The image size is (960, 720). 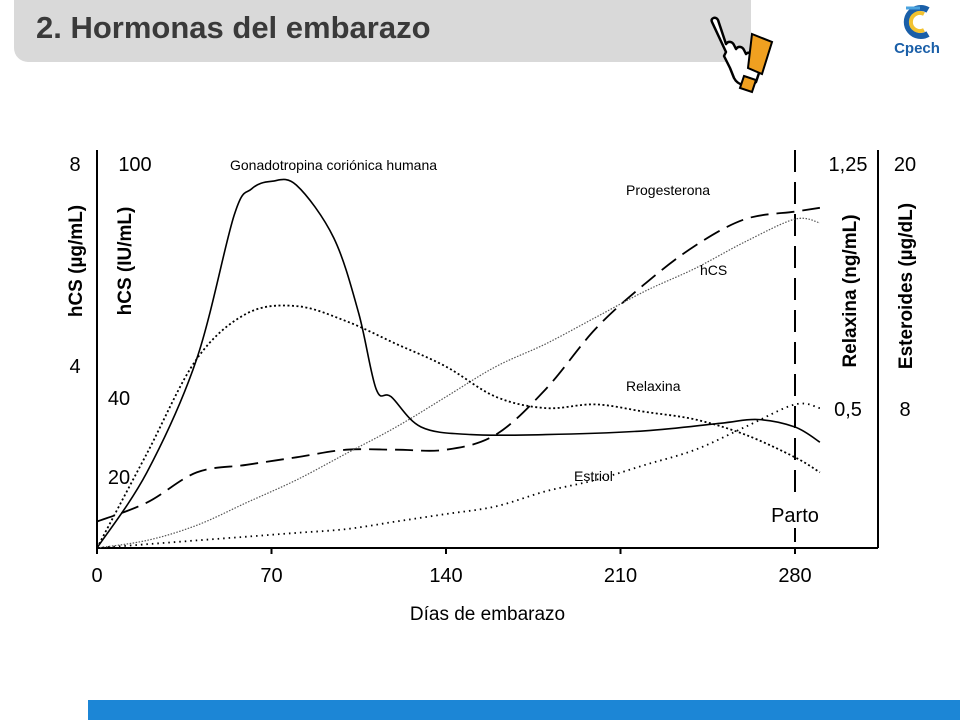 What do you see at coordinates (134, 165) in the screenshot?
I see `y-tick-label-hcs-iuml: 100` at bounding box center [134, 165].